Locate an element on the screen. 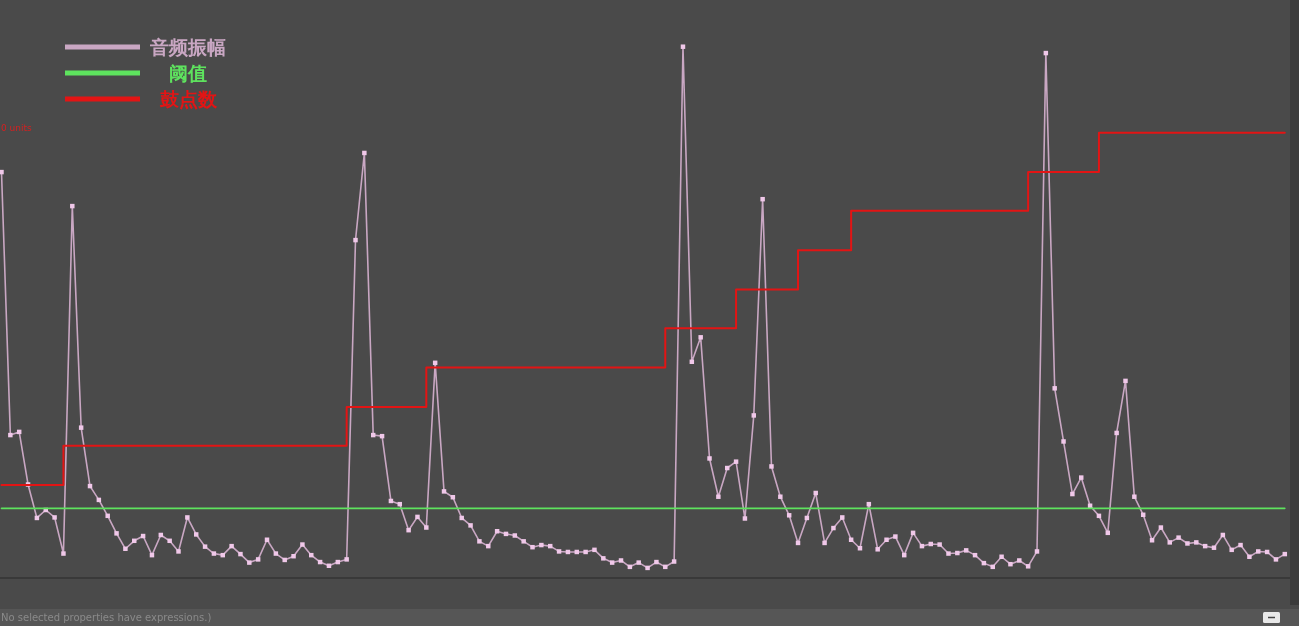 This screenshot has width=1299, height=626. legend-label: 阈值 is located at coordinates (188, 73).